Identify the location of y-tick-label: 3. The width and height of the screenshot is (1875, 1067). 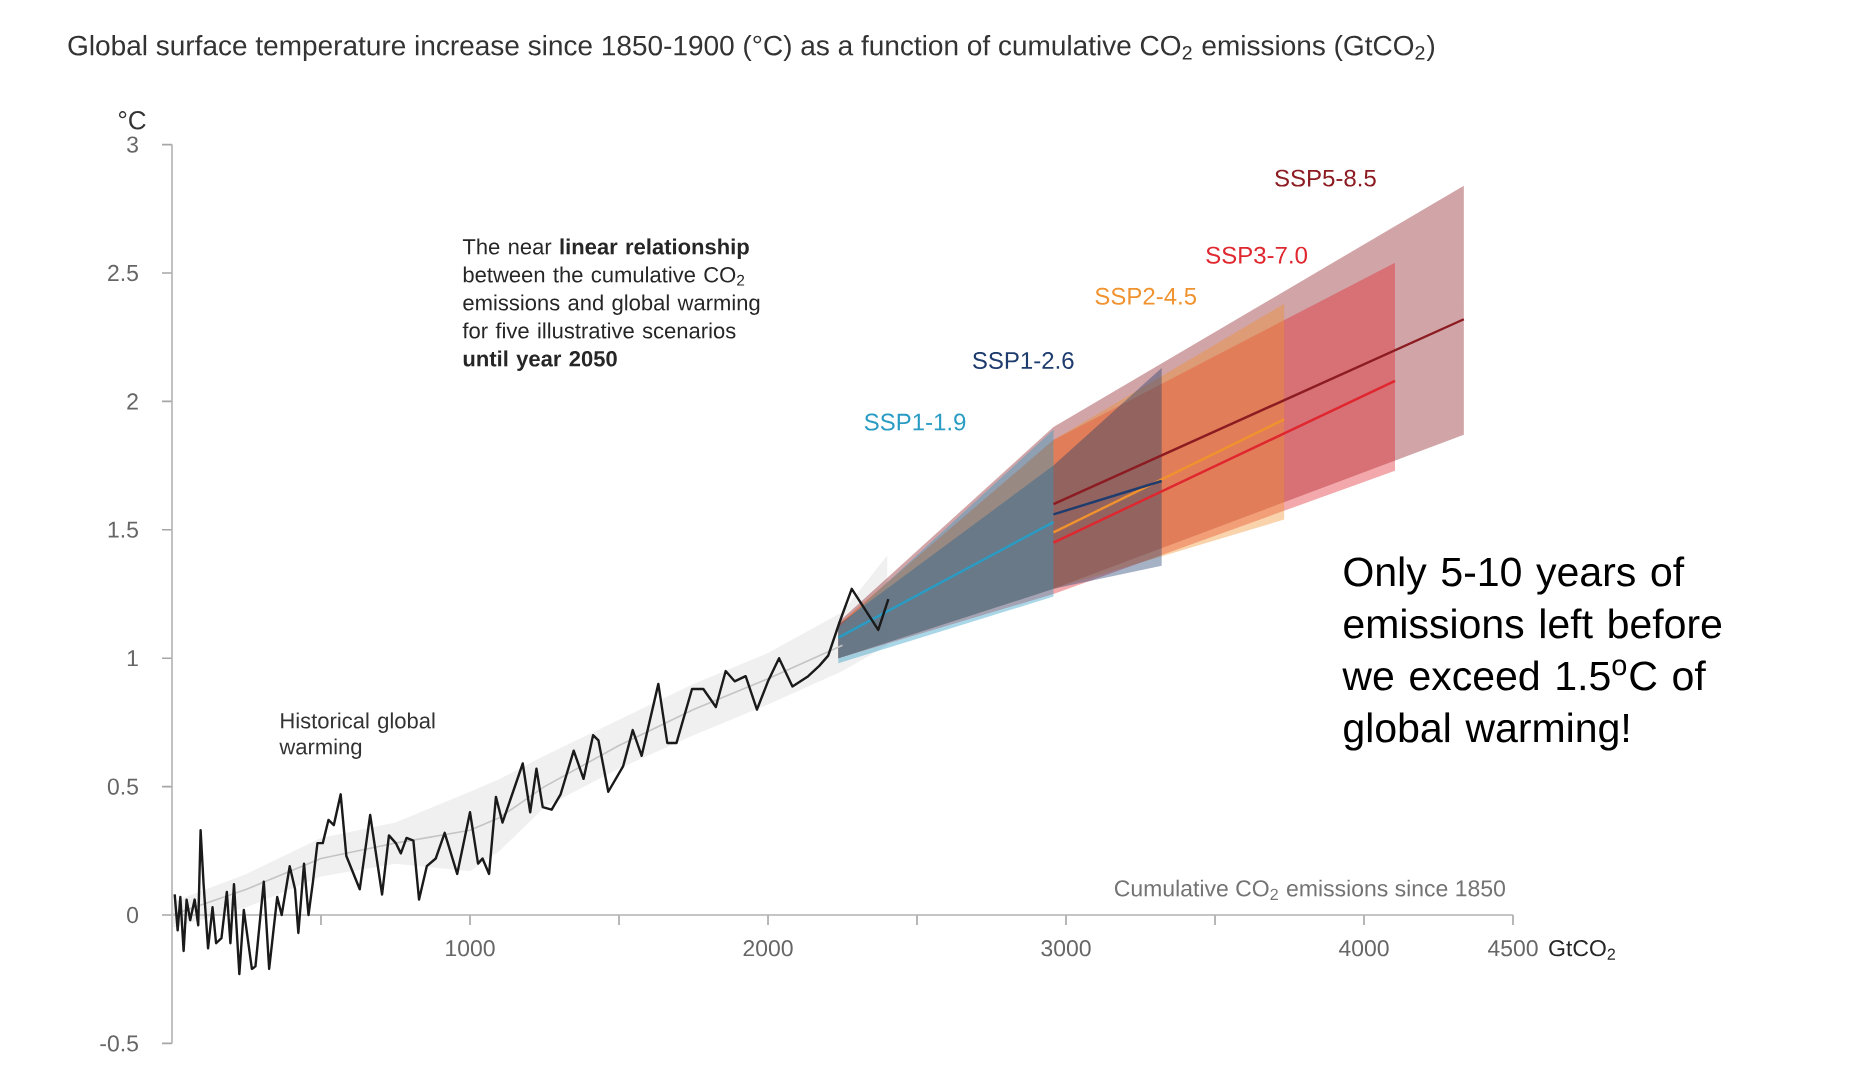
(132, 144).